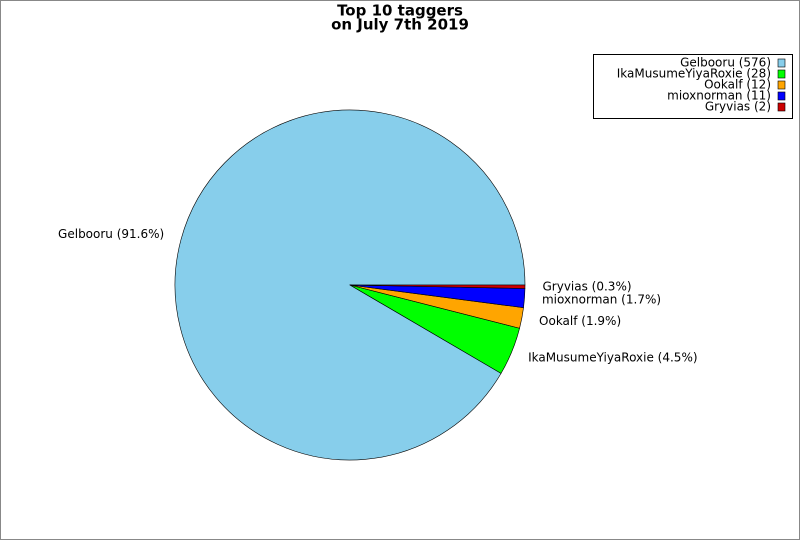 Image resolution: width=800 pixels, height=540 pixels. I want to click on chart-subtitle: on July 7th 2019, so click(400, 25).